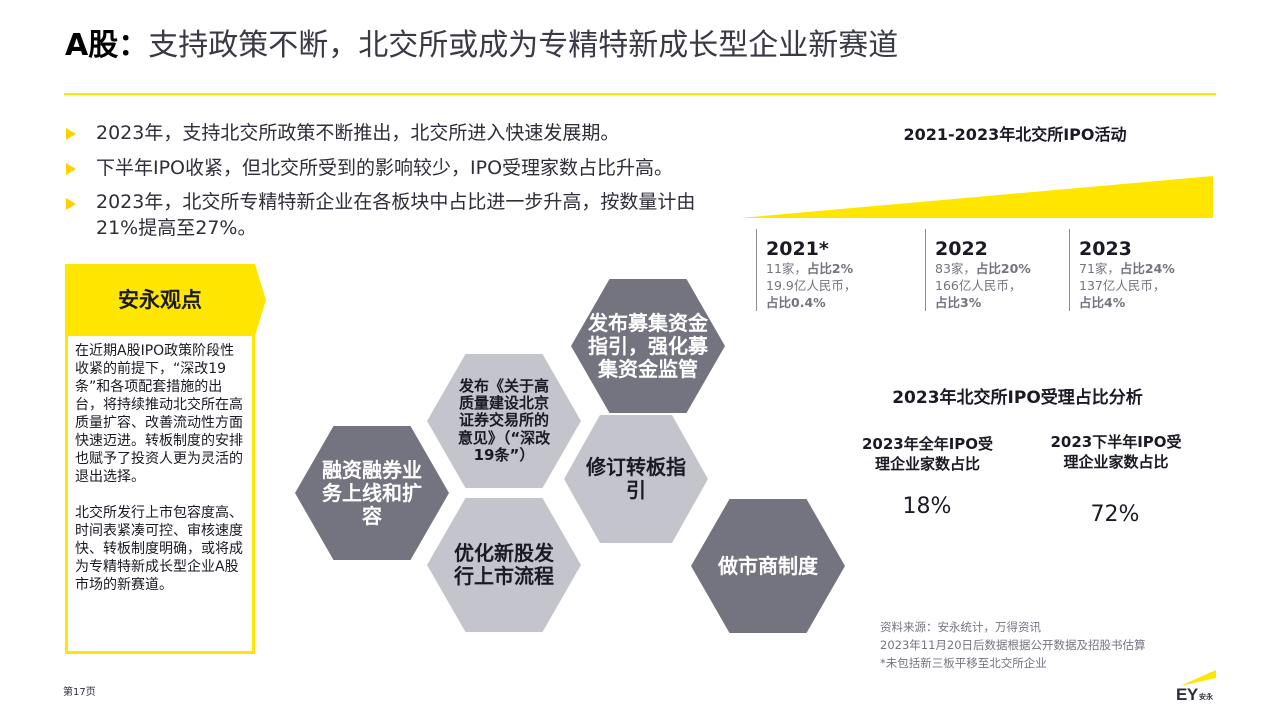 This screenshot has width=1280, height=720. I want to click on ipo-amount-share-text: 占比4%, so click(1102, 302).